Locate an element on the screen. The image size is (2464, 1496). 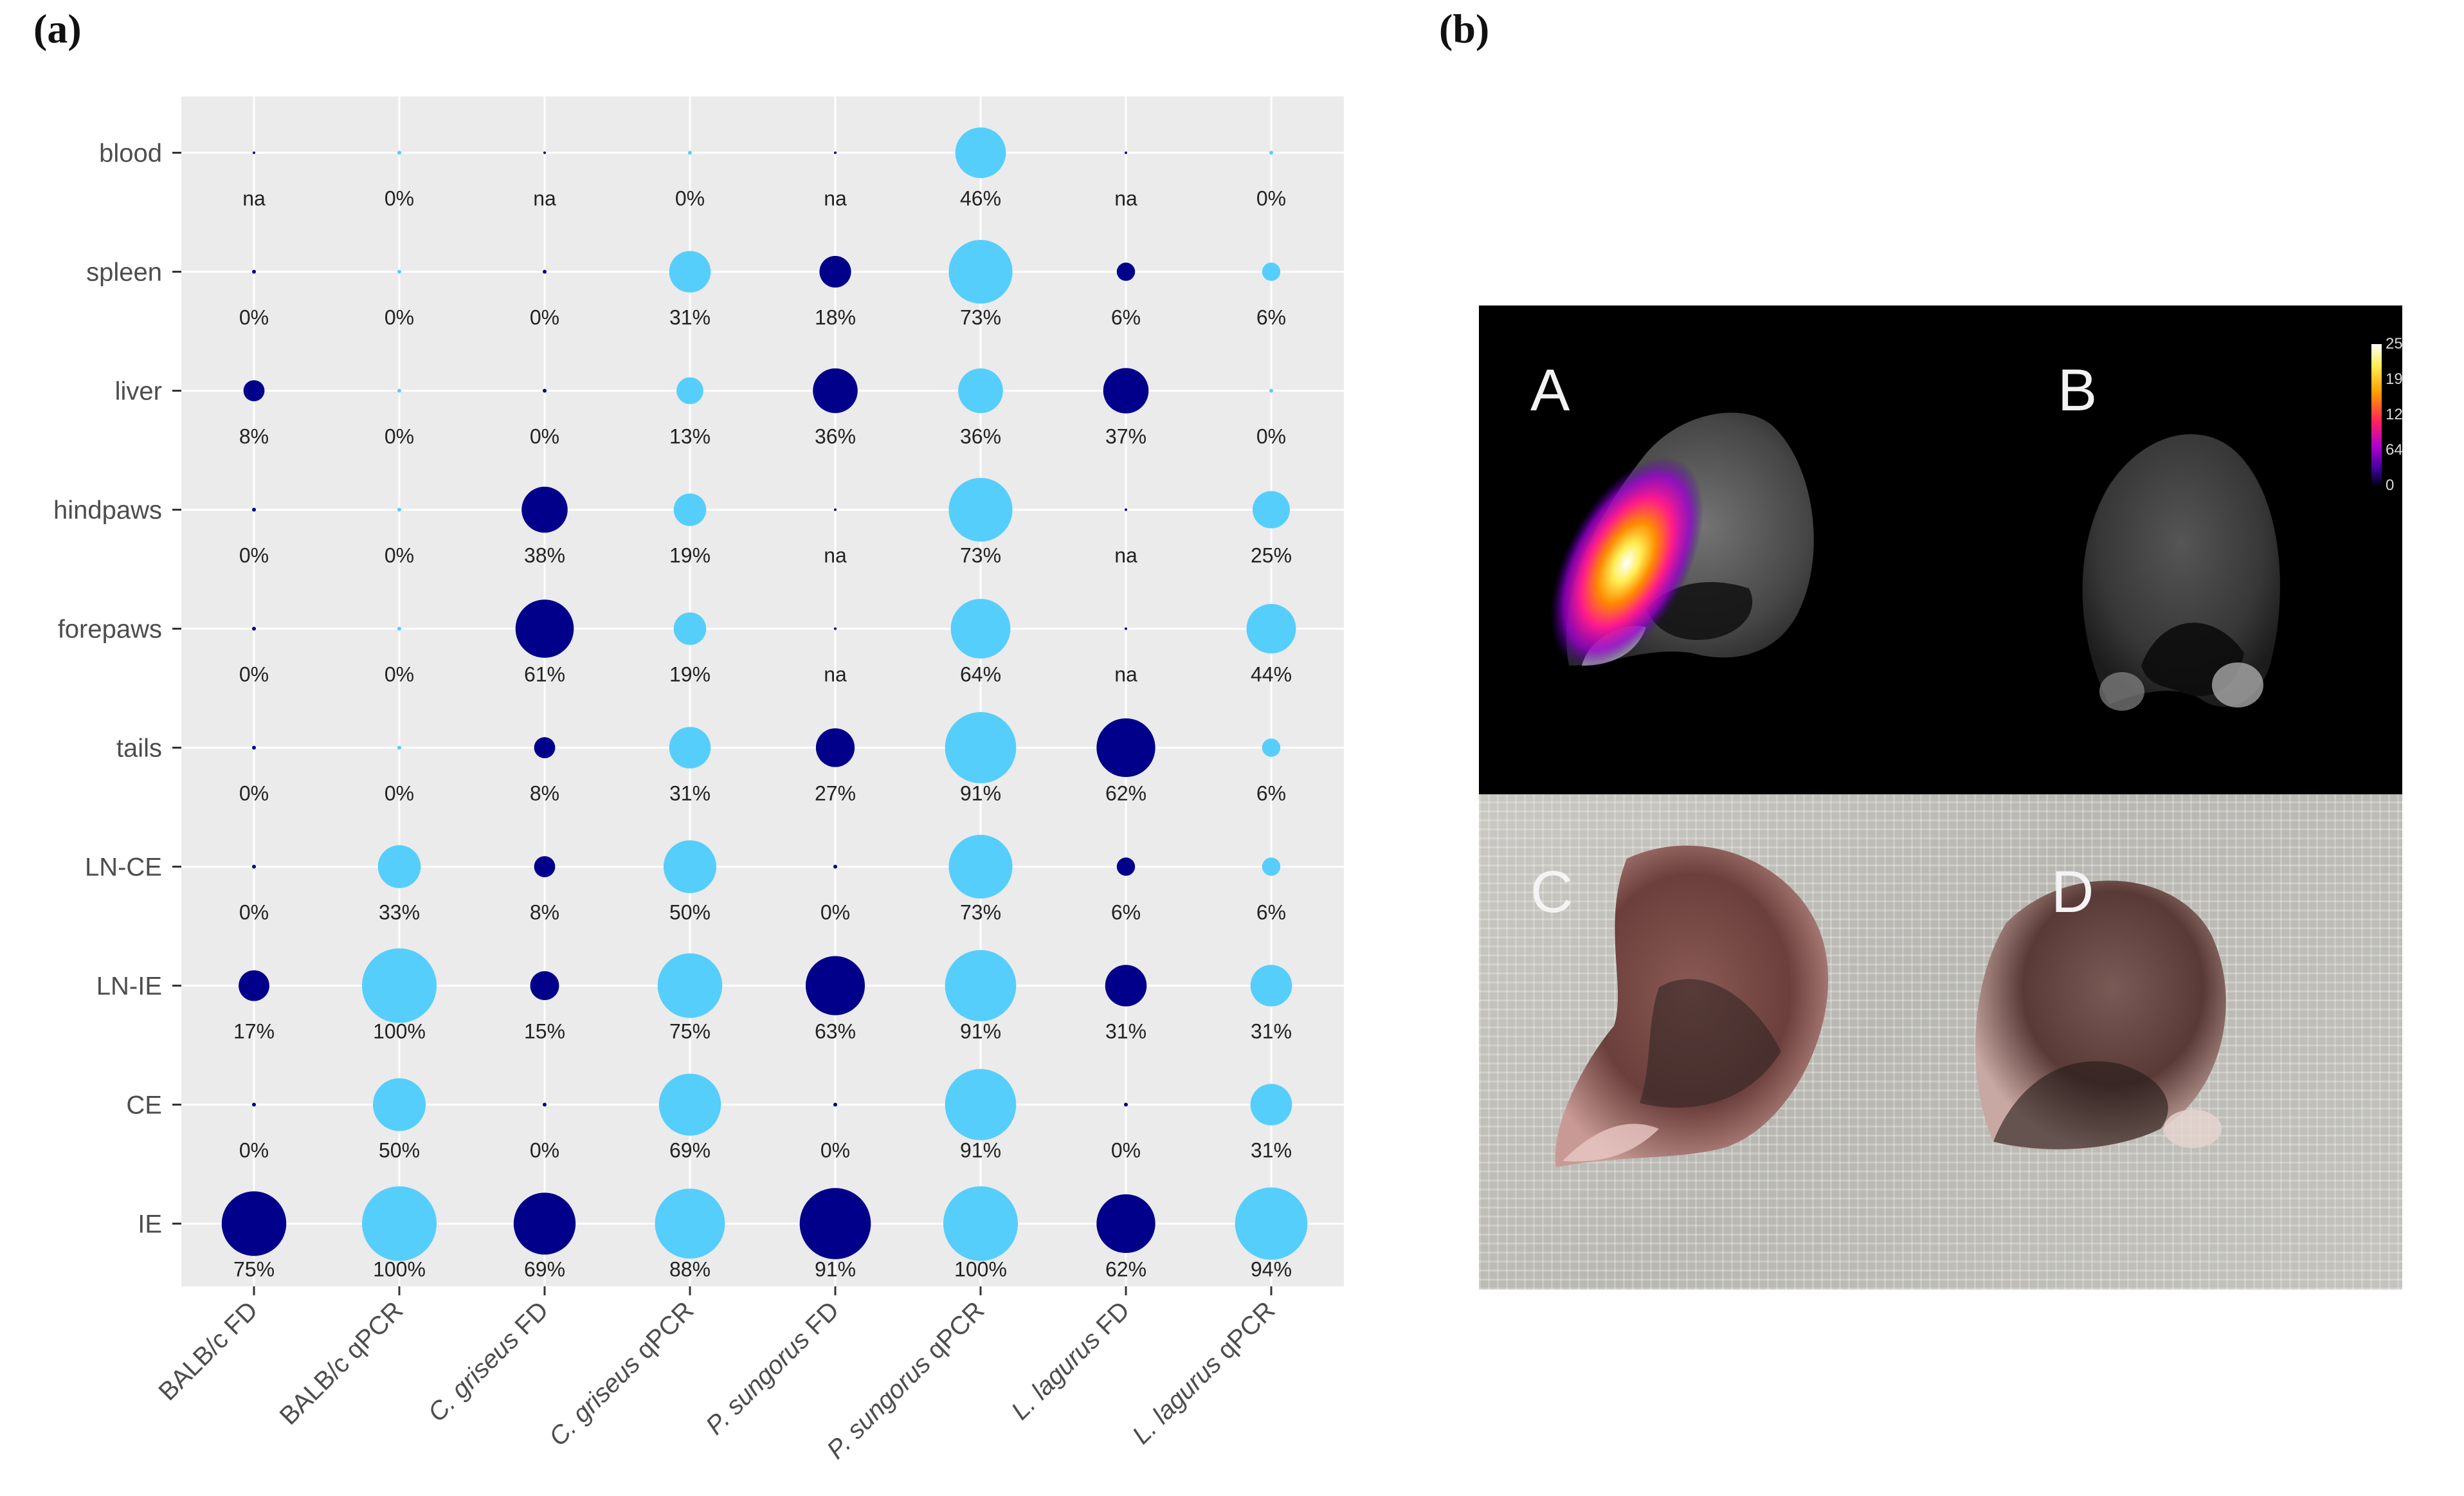
fluorescence-image: A B 255 191 128 64 0 is located at coordinates (1940, 550).